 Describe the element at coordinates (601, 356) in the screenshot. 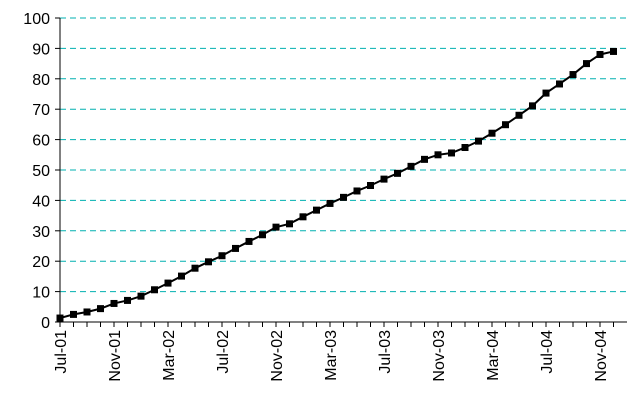

I see `x-tick-label: Nov-04` at that location.